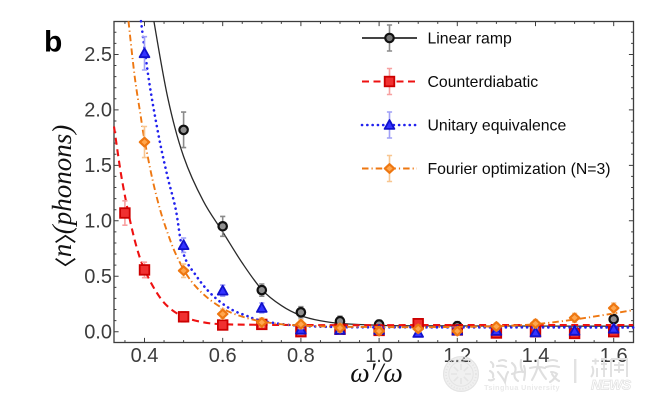 Image resolution: width=650 pixels, height=400 pixels. I want to click on svg-text: b, so click(53, 42).